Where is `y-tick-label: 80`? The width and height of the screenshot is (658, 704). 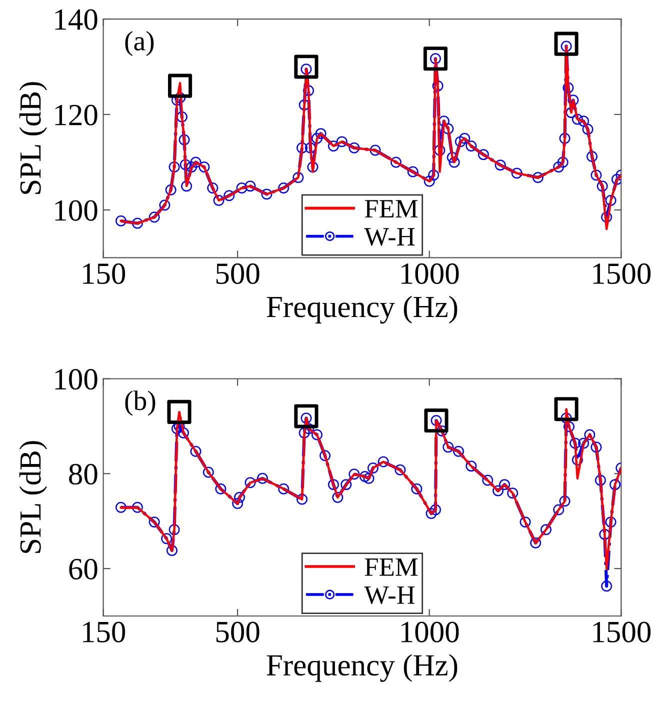
y-tick-label: 80 is located at coordinates (83, 474).